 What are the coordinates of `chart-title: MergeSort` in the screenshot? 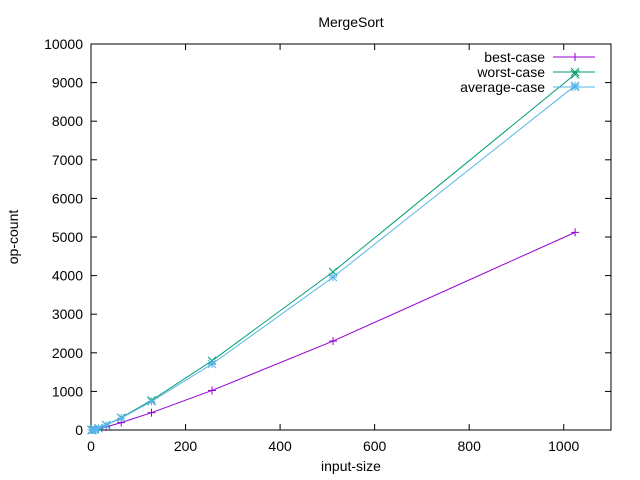 It's located at (350, 22).